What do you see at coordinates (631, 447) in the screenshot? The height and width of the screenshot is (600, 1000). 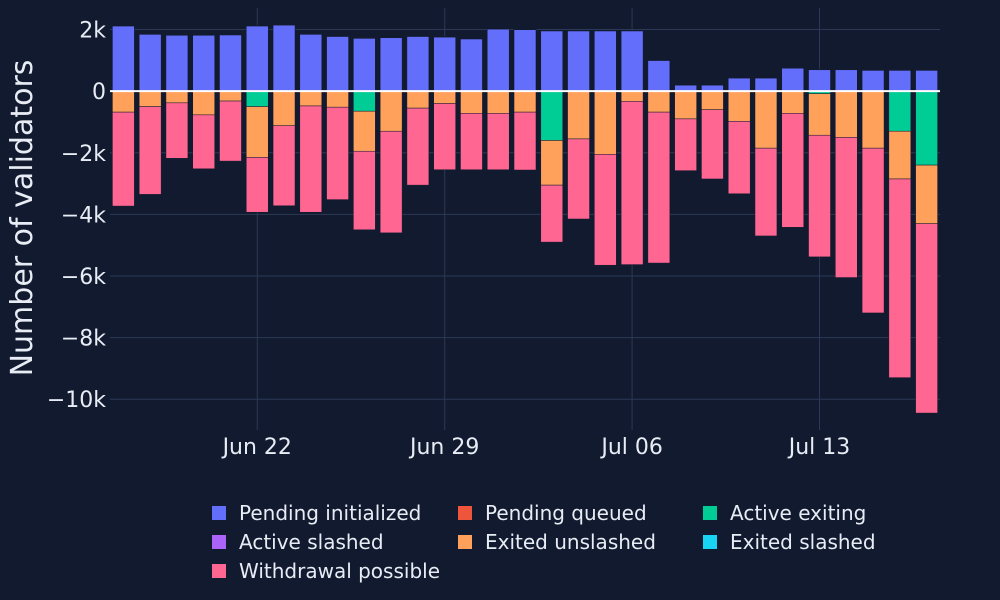 I see `x-tick-label: Jul 06` at bounding box center [631, 447].